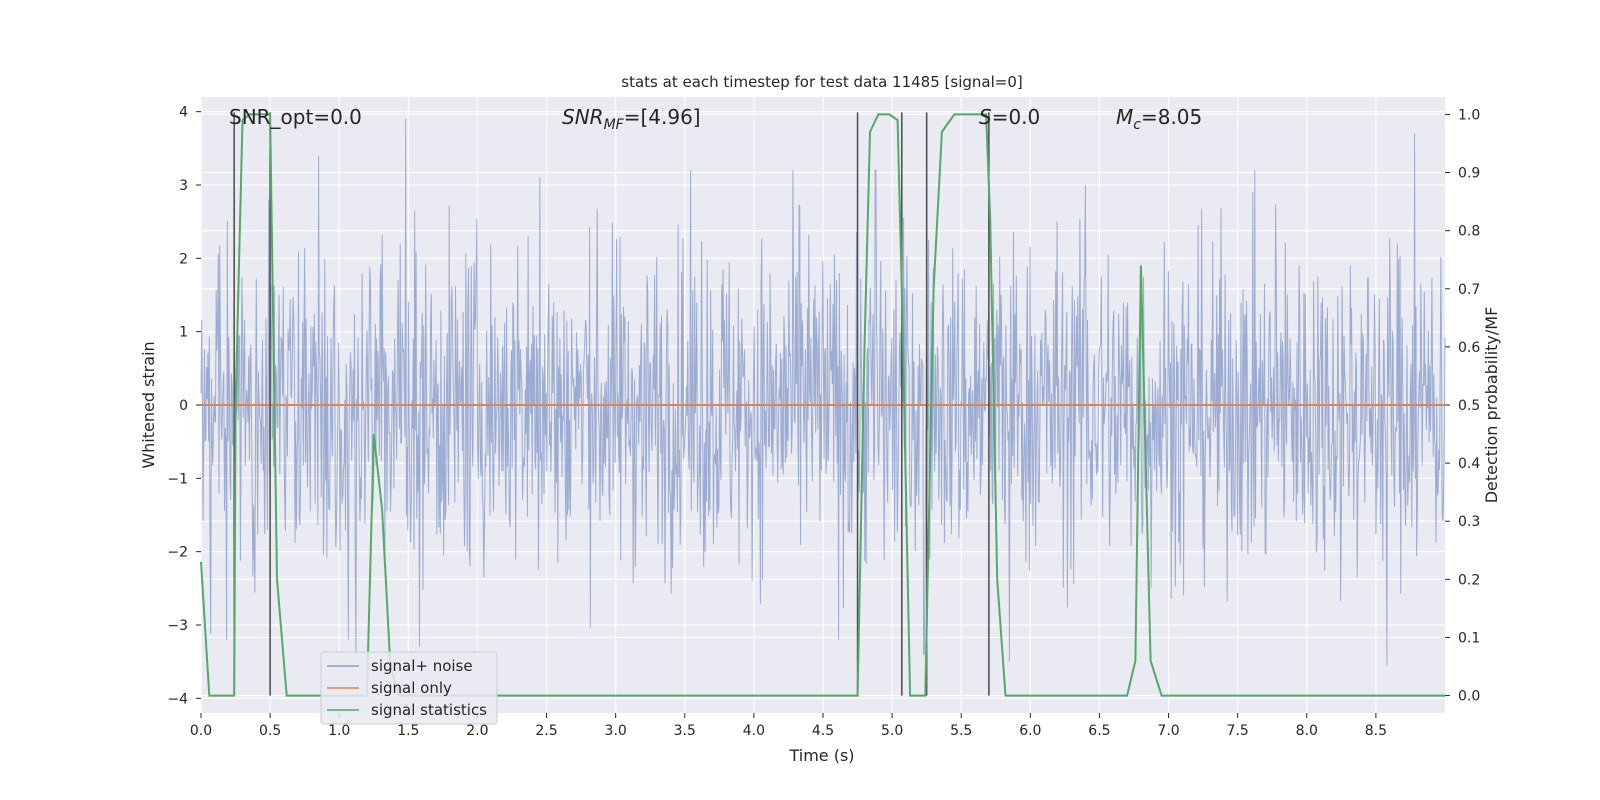 This screenshot has width=1600, height=800. What do you see at coordinates (1171, 117) in the screenshot?
I see `annotation-mc-value: =8.05` at bounding box center [1171, 117].